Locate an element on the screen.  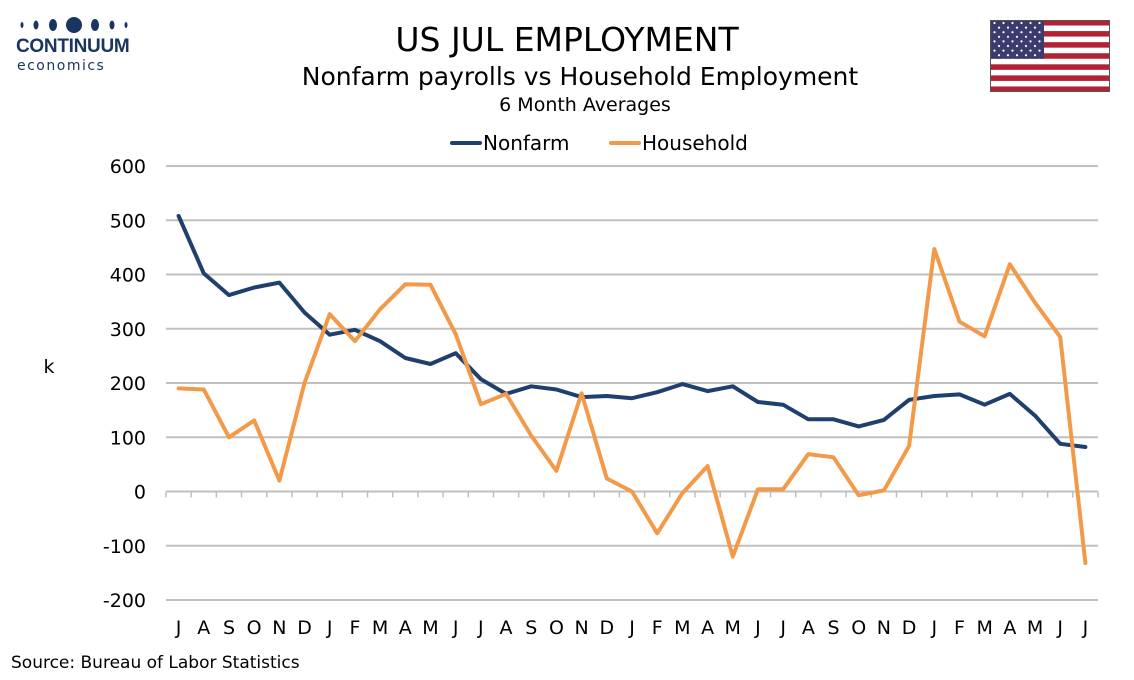
continuum-logo: CONTINUUM economics is located at coordinates (77, 46).